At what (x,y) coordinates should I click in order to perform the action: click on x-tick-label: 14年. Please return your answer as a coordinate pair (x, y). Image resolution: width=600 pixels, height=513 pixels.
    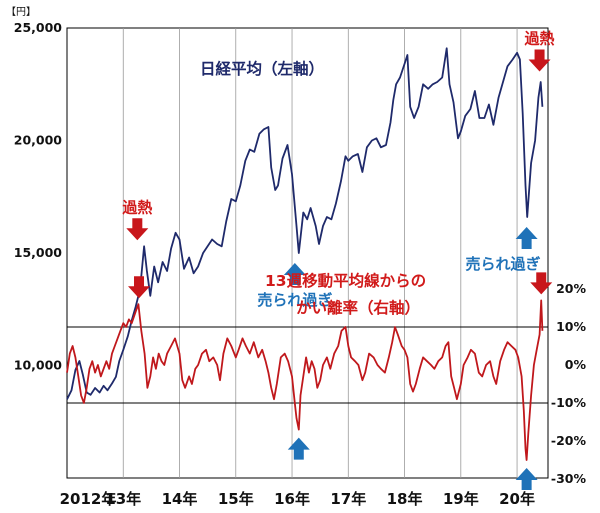
    Looking at the image, I should click on (180, 499).